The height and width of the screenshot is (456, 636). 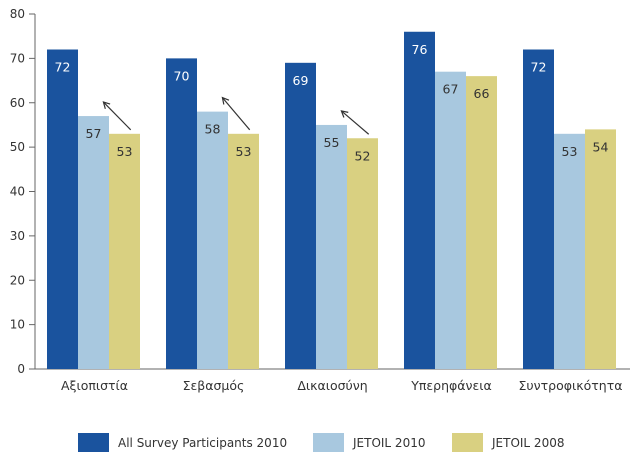 I want to click on data-label: 52, so click(x=363, y=155).